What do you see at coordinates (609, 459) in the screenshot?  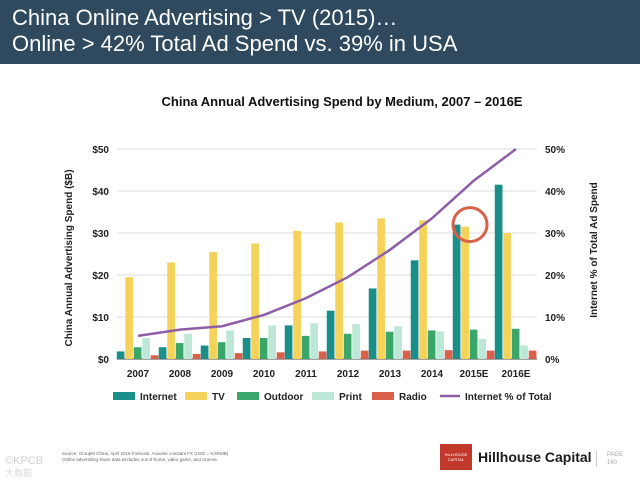 I see `page-tag: PAGE 160` at bounding box center [609, 459].